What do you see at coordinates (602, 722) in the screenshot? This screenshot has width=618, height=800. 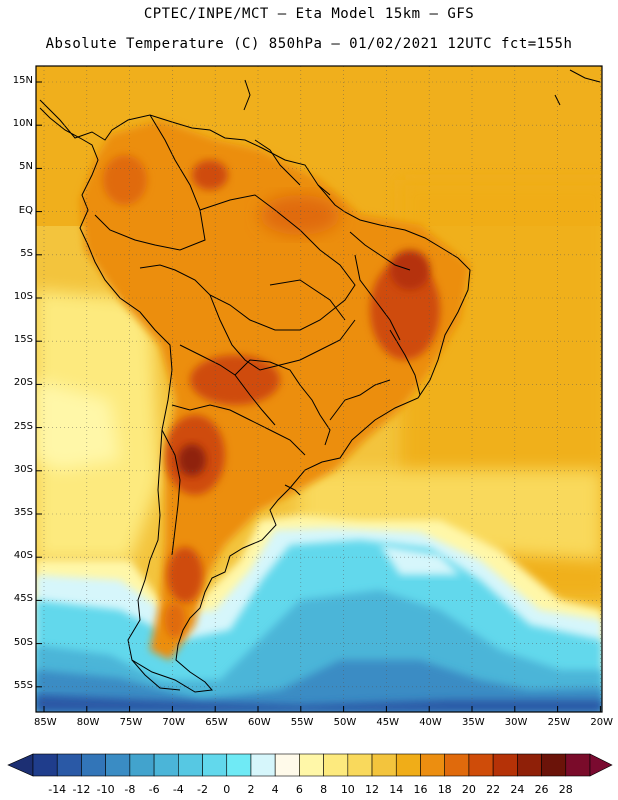 I see `lon-label: 20W` at bounding box center [602, 722].